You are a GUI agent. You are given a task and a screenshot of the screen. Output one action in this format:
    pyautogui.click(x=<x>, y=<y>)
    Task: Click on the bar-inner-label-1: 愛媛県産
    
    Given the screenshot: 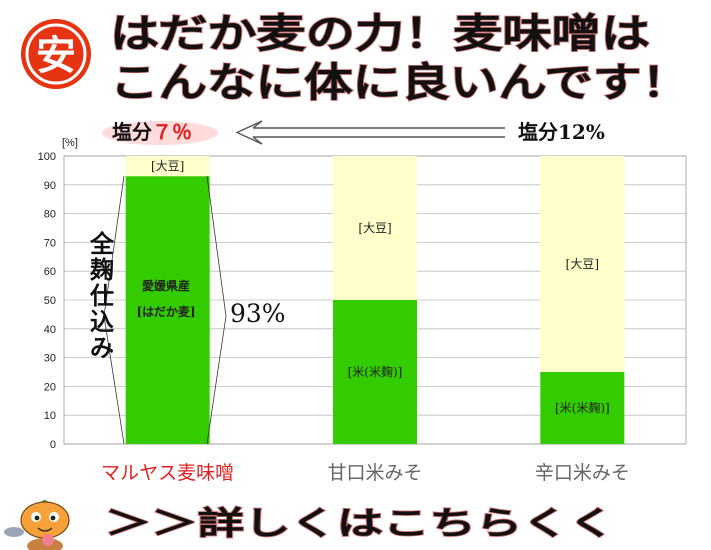 What is the action you would take?
    pyautogui.click(x=166, y=285)
    